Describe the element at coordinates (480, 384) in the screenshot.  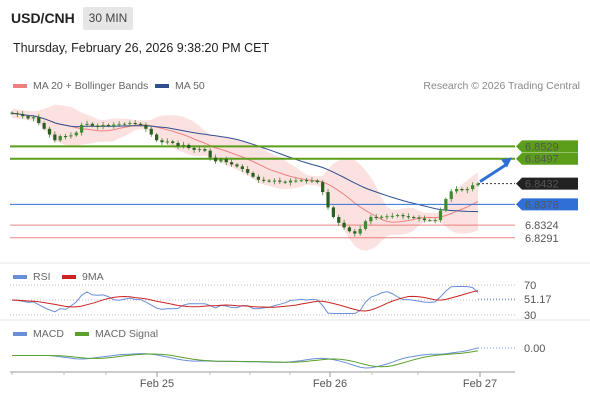
I see `time-tick-label: Feb 27` at that location.